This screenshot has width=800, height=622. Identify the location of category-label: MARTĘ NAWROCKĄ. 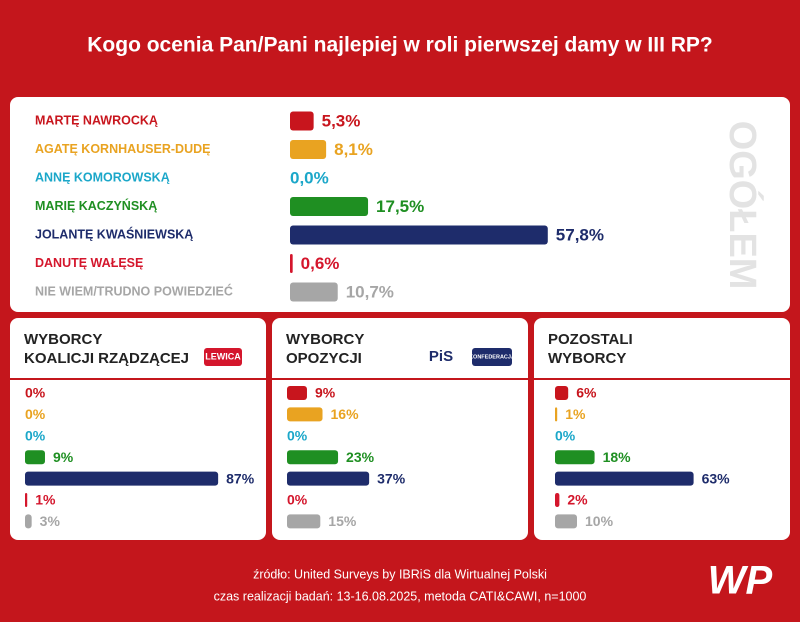
(96, 120).